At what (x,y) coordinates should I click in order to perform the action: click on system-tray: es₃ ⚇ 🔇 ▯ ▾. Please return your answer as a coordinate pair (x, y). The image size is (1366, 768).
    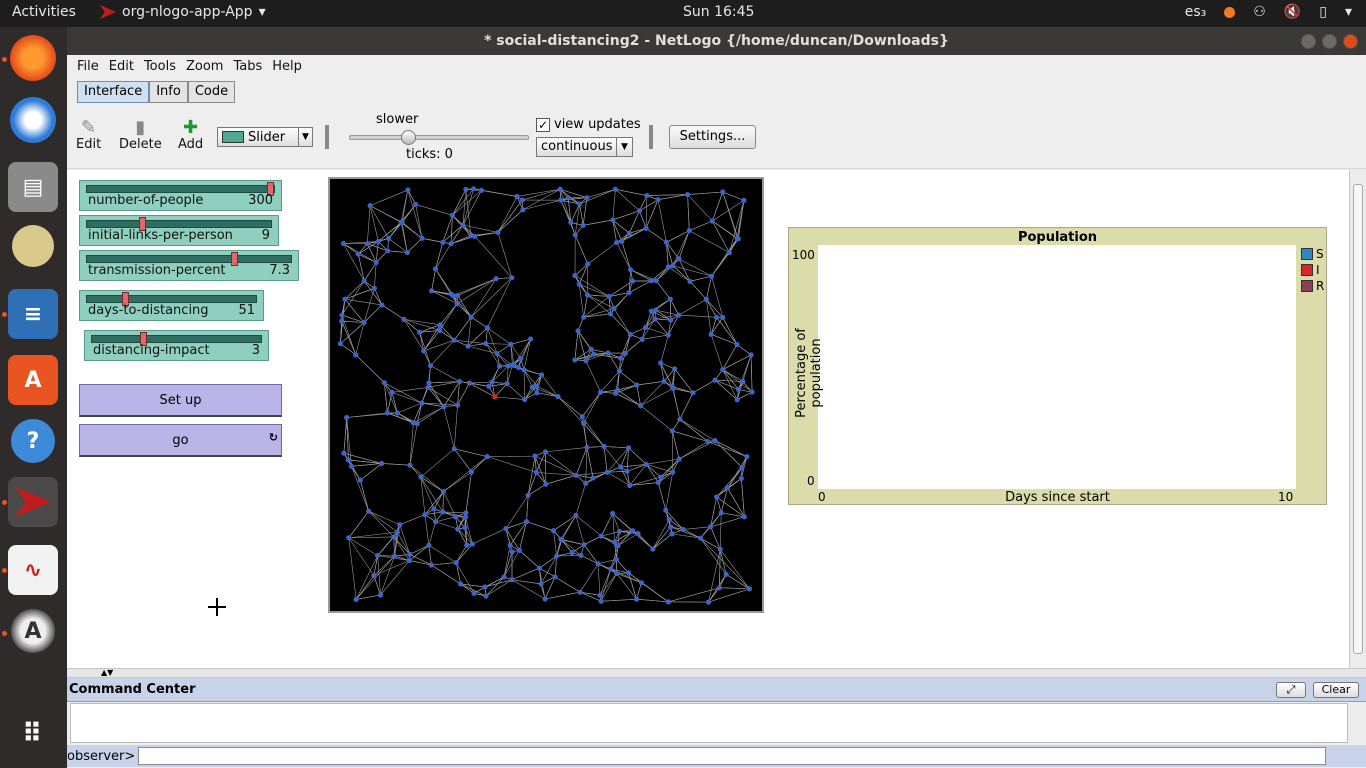
    Looking at the image, I should click on (1268, 12).